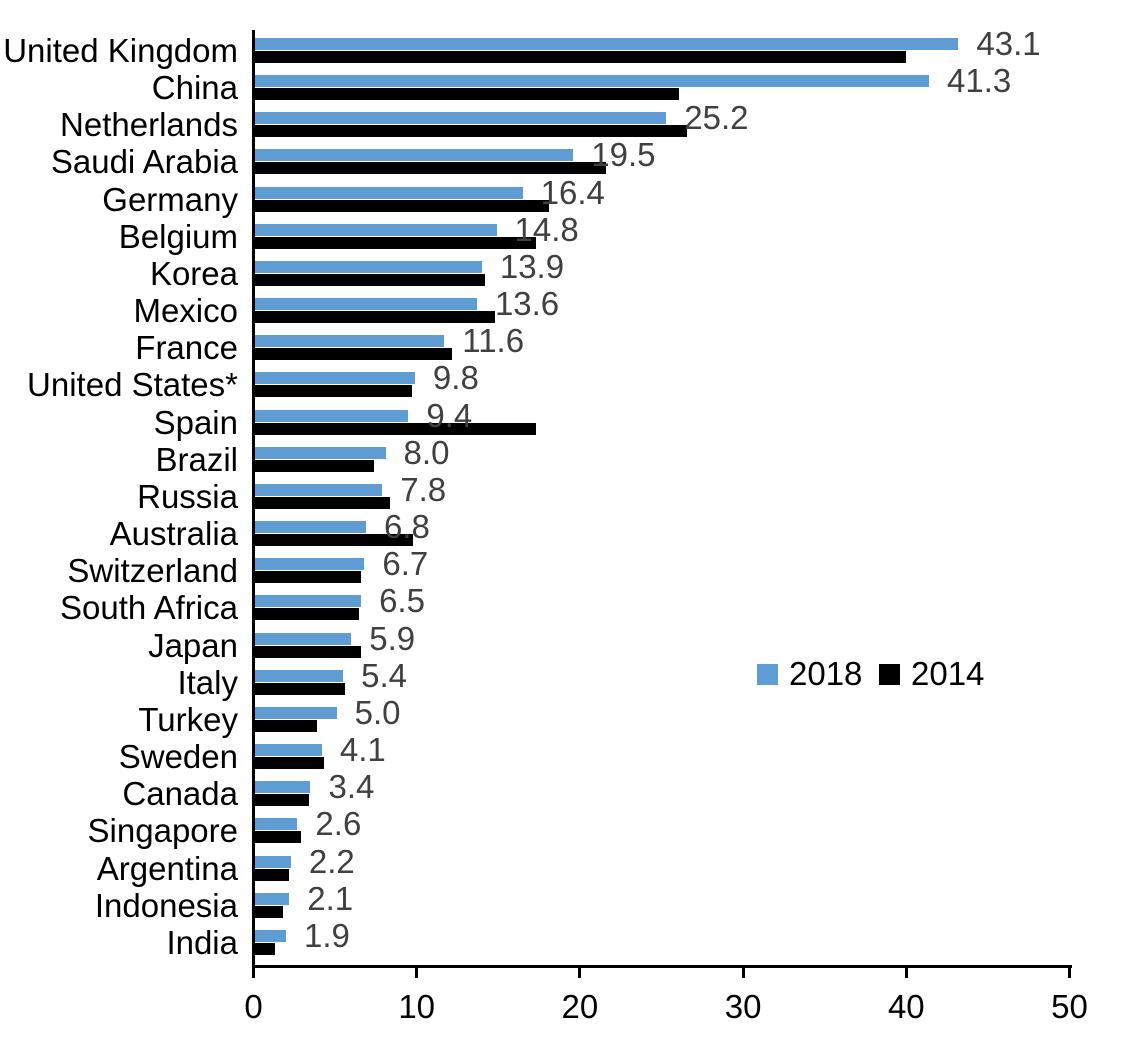 This screenshot has width=1123, height=1041. What do you see at coordinates (152, 571) in the screenshot?
I see `category-label: Switzerland` at bounding box center [152, 571].